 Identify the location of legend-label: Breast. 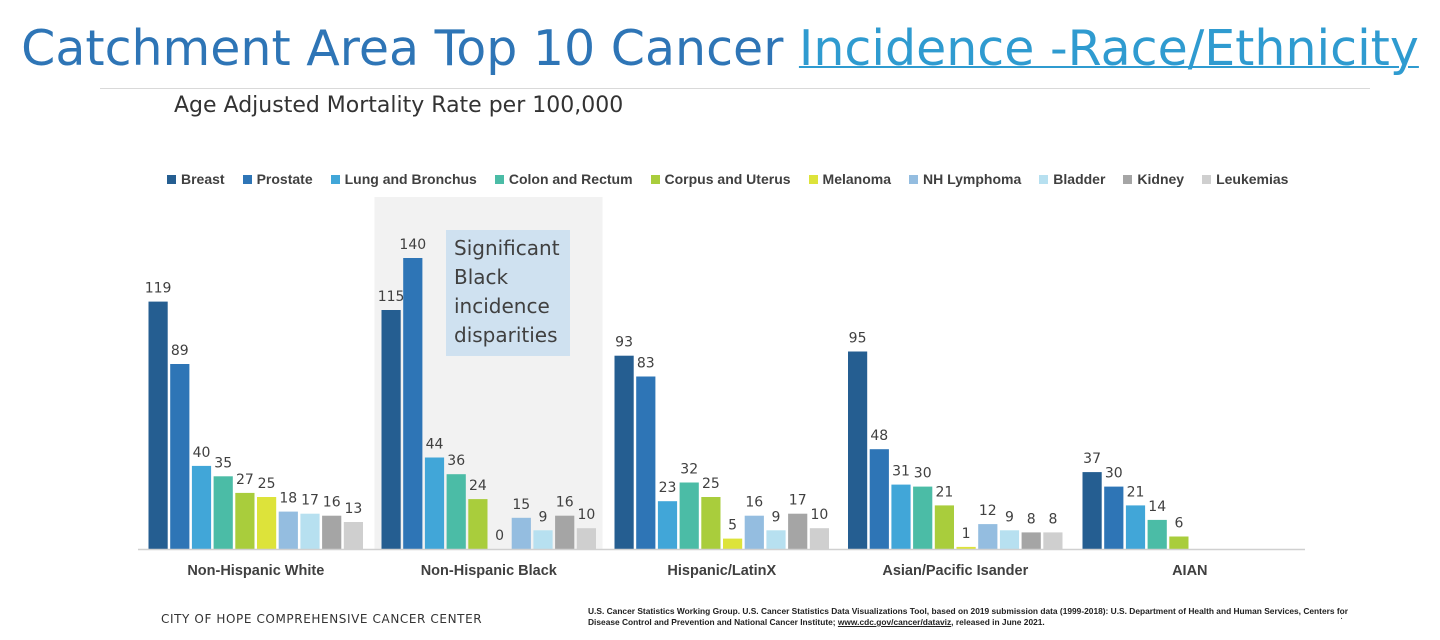
(203, 179).